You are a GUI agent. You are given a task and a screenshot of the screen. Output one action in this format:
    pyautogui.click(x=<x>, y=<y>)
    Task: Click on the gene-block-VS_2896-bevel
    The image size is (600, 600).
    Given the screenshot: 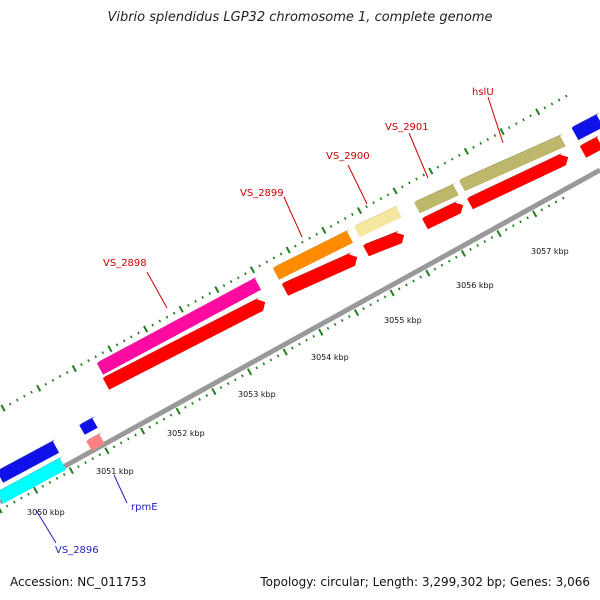 What is the action you would take?
    pyautogui.click(x=31, y=473)
    